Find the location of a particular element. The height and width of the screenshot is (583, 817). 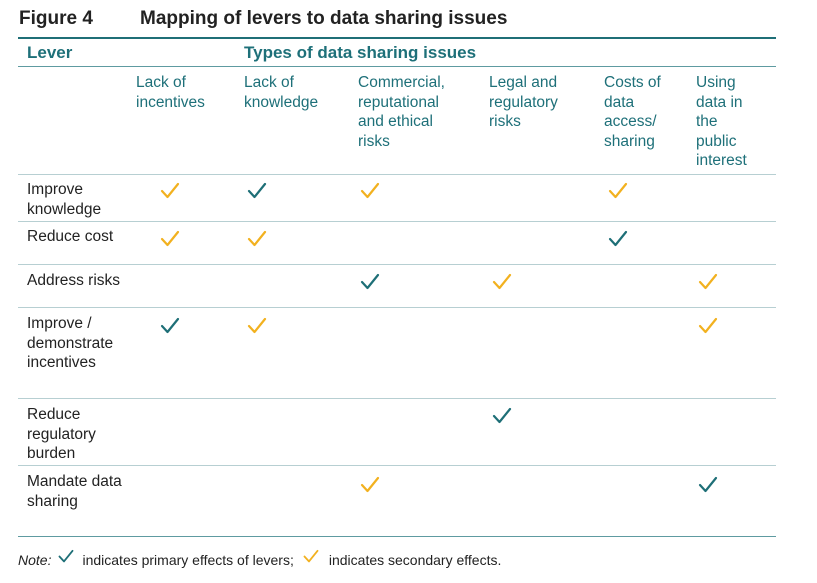

column-heading-public-interest: Using data in the public interest is located at coordinates (721, 121).